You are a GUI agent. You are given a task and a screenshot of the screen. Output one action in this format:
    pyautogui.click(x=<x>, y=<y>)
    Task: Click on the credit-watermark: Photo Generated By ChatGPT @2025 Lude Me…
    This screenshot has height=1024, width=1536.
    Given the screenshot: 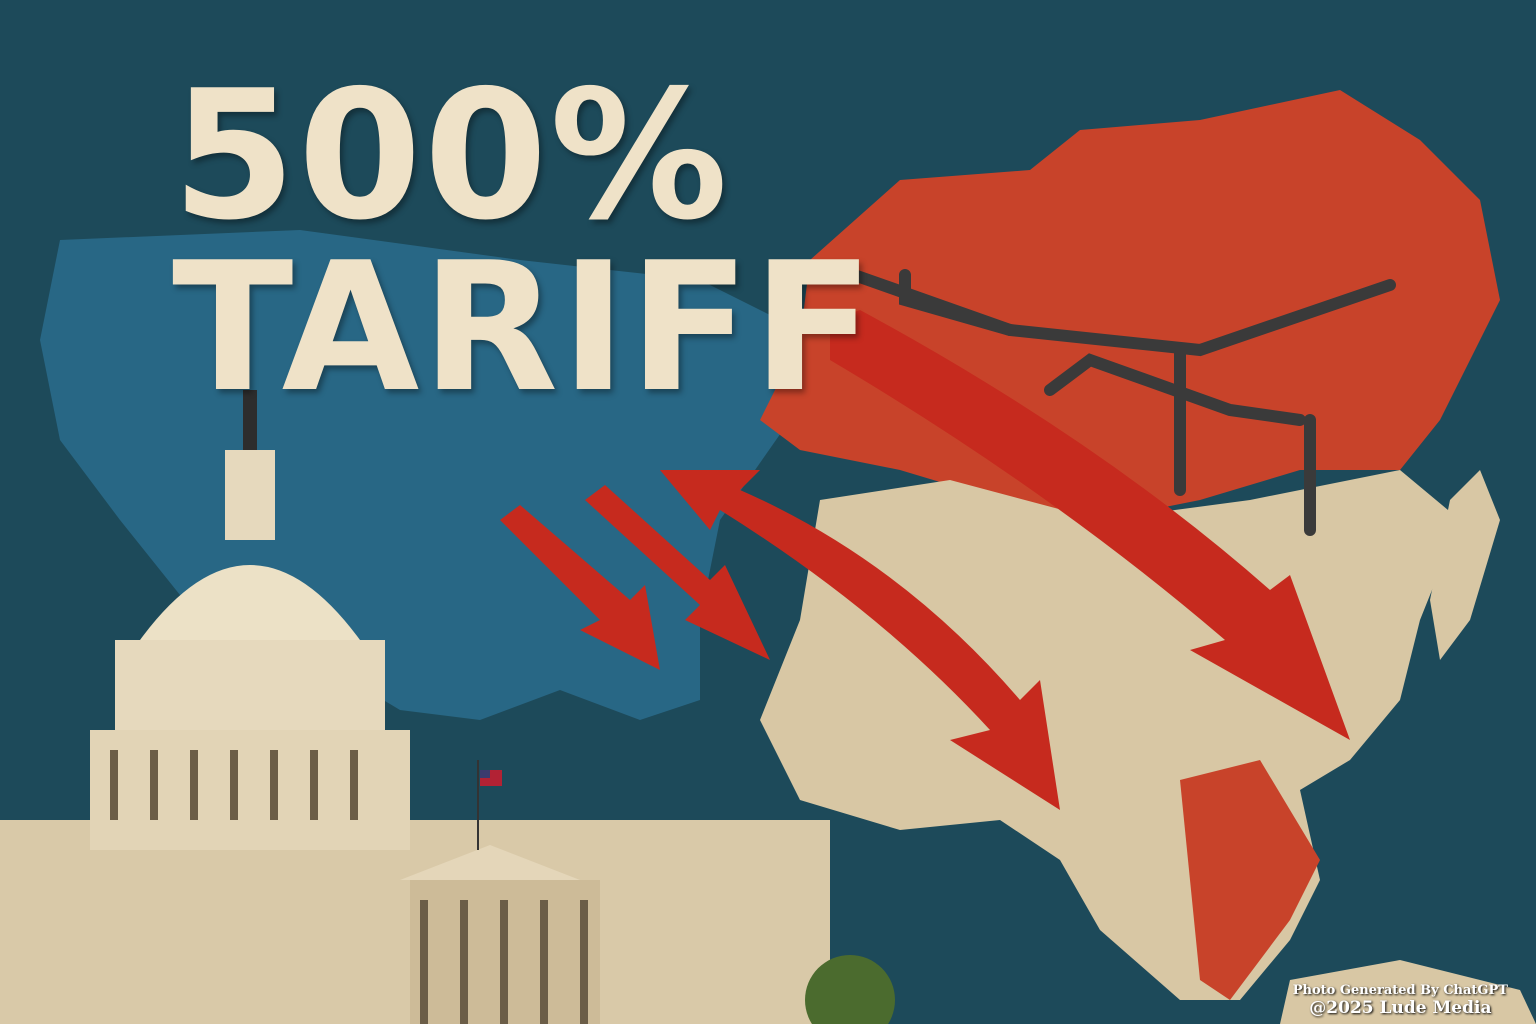 What is the action you would take?
    pyautogui.click(x=1400, y=1000)
    